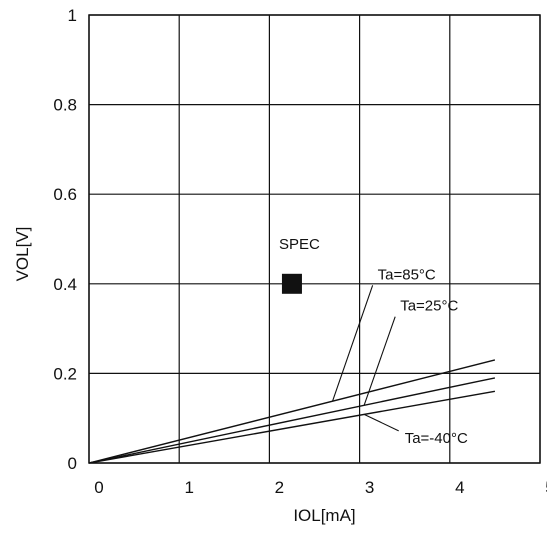 The width and height of the screenshot is (547, 536). I want to click on x-tick-label: 0, so click(98, 487).